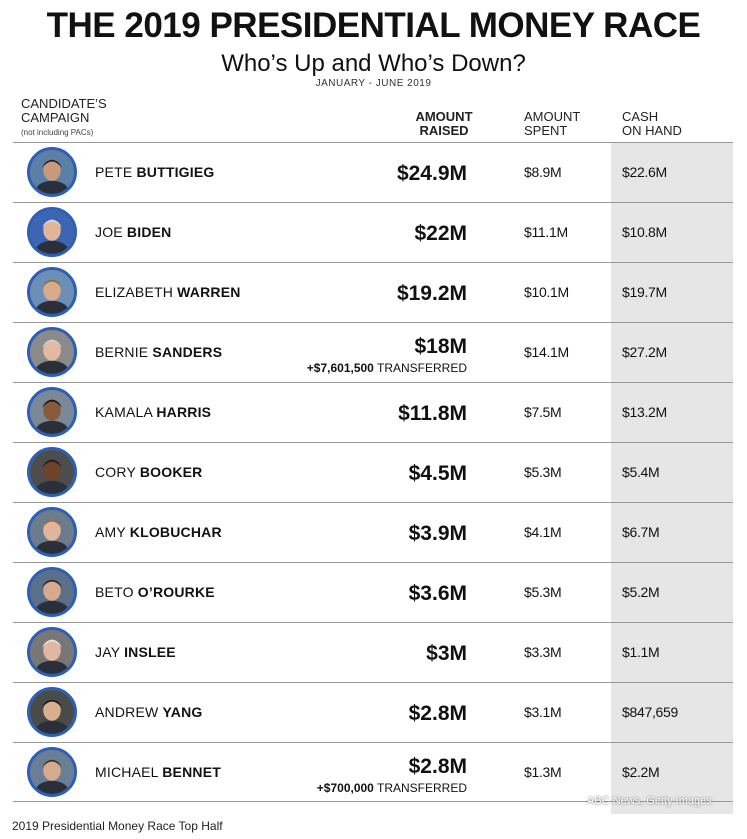 Image resolution: width=747 pixels, height=839 pixels. I want to click on candidate-name: CORY BOOKER, so click(149, 472).